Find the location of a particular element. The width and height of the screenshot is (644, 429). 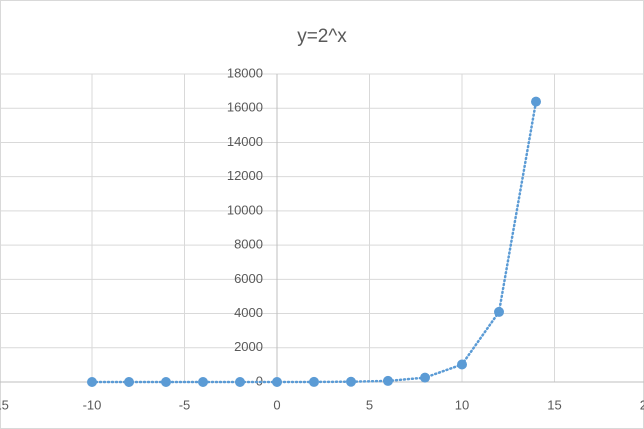

y-tick-label: 14000 is located at coordinates (245, 141).